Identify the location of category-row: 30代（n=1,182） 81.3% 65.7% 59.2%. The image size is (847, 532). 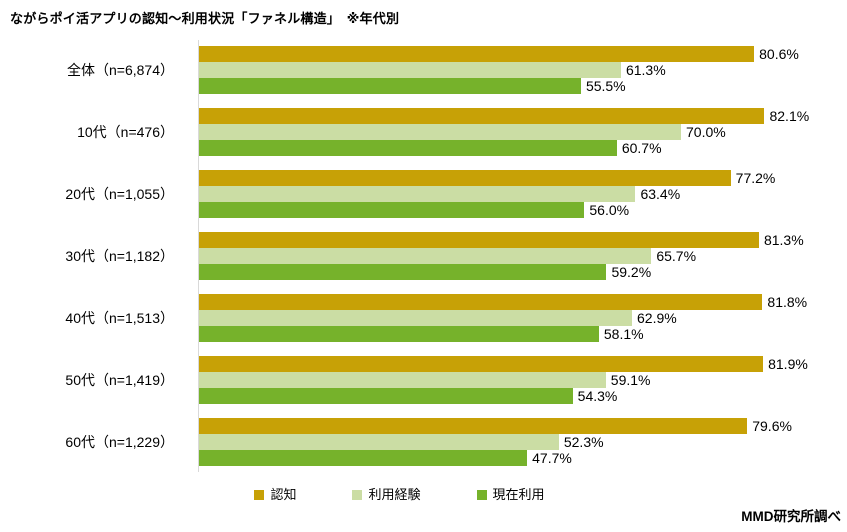
(423, 256).